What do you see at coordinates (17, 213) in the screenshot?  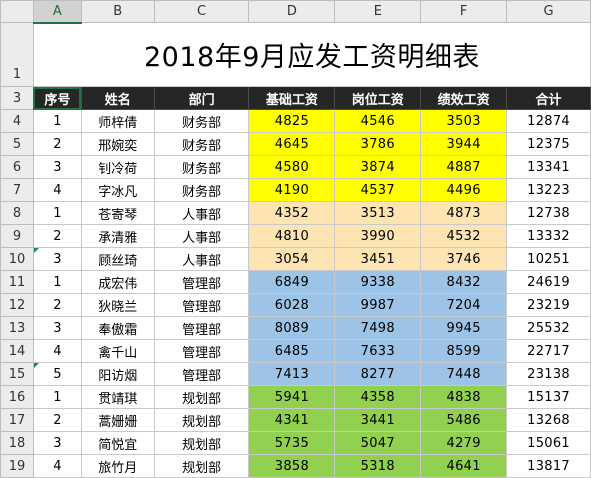 I see `row-header: 8` at bounding box center [17, 213].